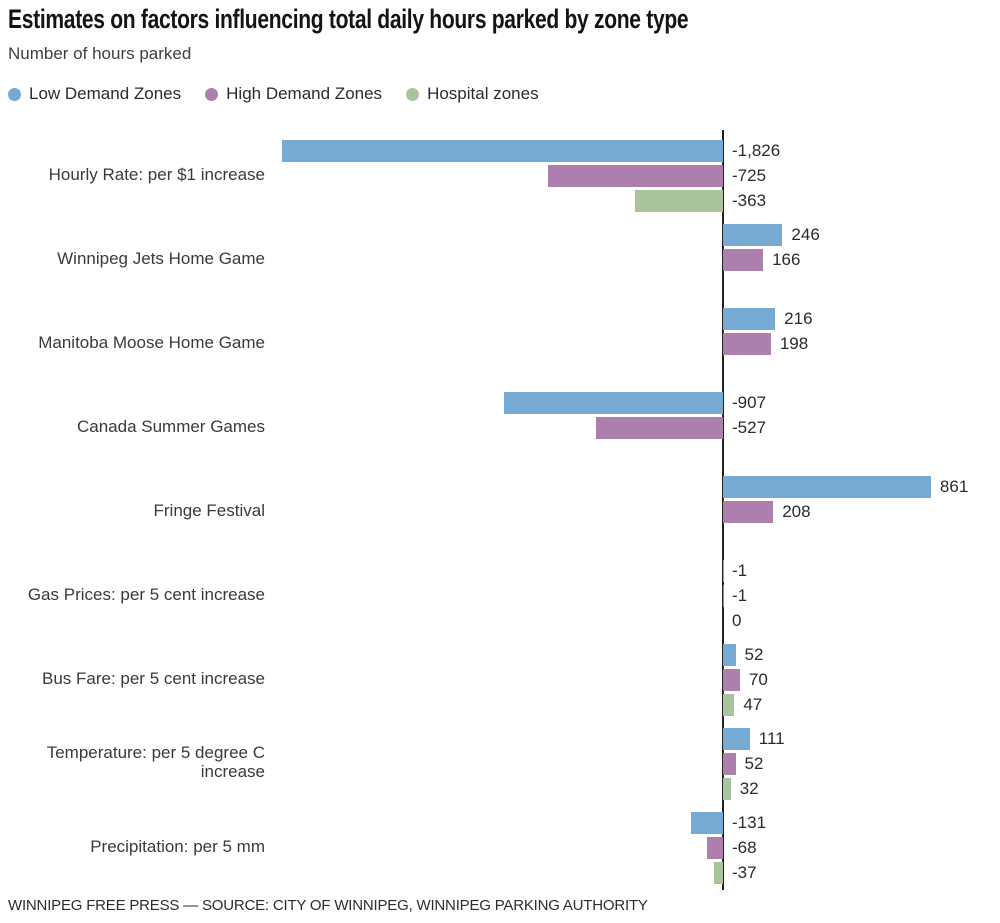 This screenshot has width=1000, height=923. What do you see at coordinates (170, 426) in the screenshot?
I see `category-label-line: Canada Summer Games` at bounding box center [170, 426].